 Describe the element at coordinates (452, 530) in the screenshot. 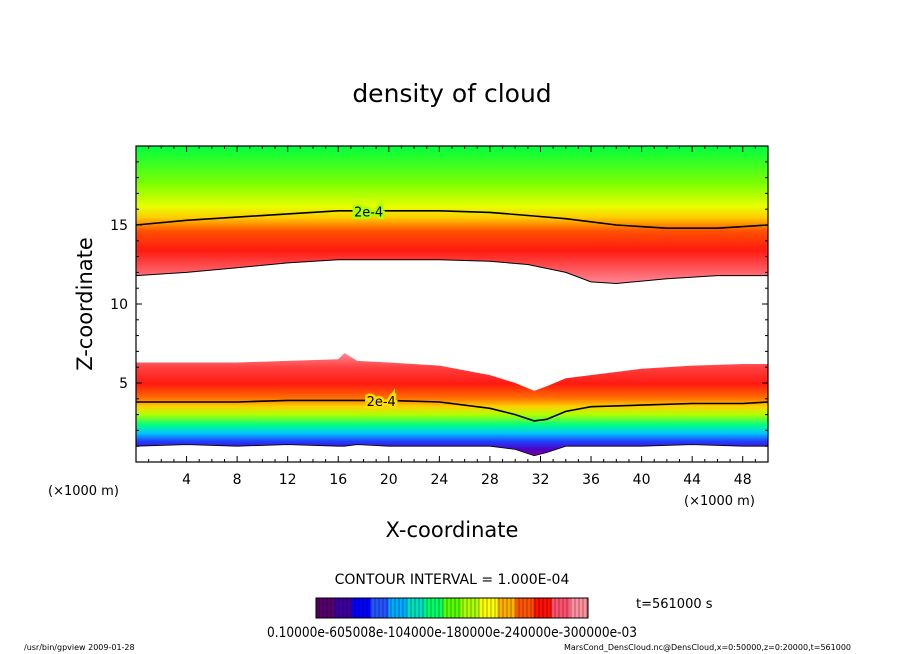

I see `x-axis-label: X-coordinate` at that location.